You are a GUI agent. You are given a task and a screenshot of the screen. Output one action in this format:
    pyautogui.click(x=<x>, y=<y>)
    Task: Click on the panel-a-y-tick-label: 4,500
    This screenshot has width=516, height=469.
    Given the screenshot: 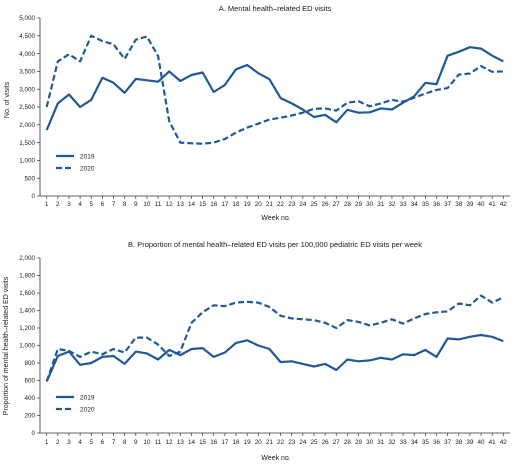 What is the action you would take?
    pyautogui.click(x=27, y=36)
    